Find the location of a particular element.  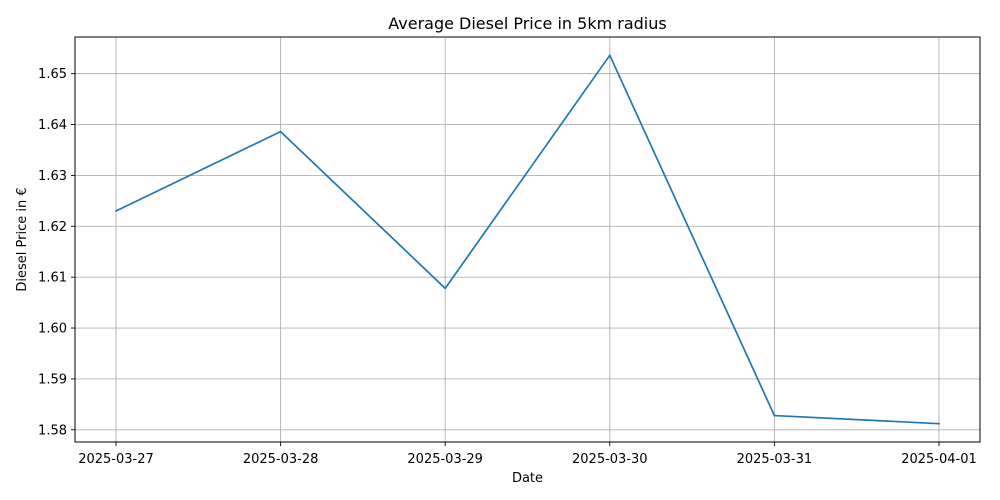

y-tick-label: 1.63 is located at coordinates (52, 176).